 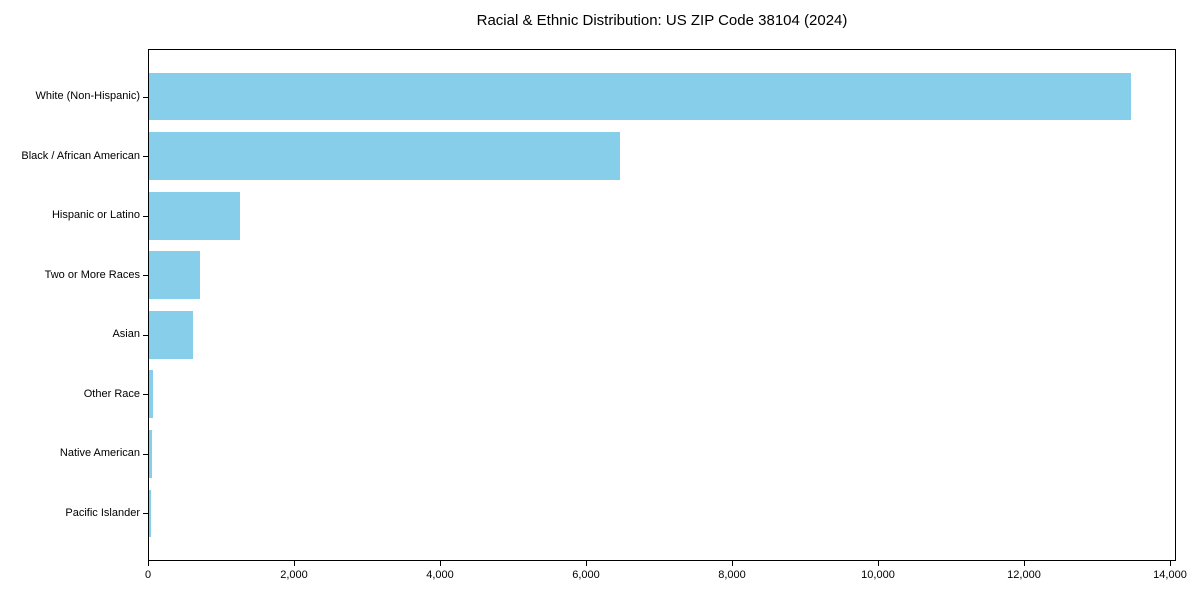 I want to click on x-tick-label: 0, so click(x=148, y=575).